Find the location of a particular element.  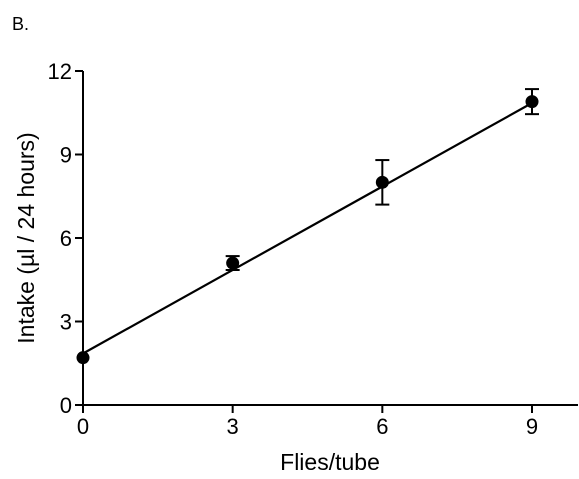

y-tick-label: 9 is located at coordinates (66, 155).